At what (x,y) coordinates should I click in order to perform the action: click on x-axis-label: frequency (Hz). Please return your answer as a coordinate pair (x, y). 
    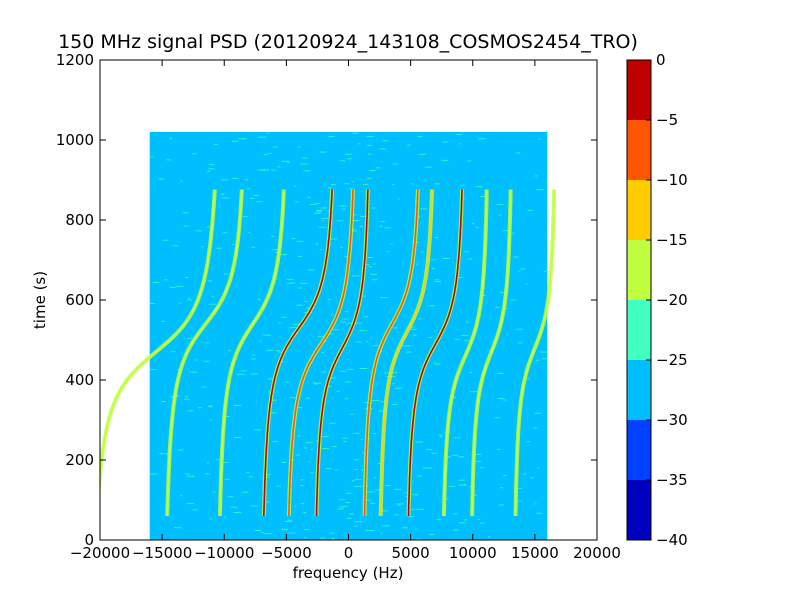
    Looking at the image, I should click on (348, 573).